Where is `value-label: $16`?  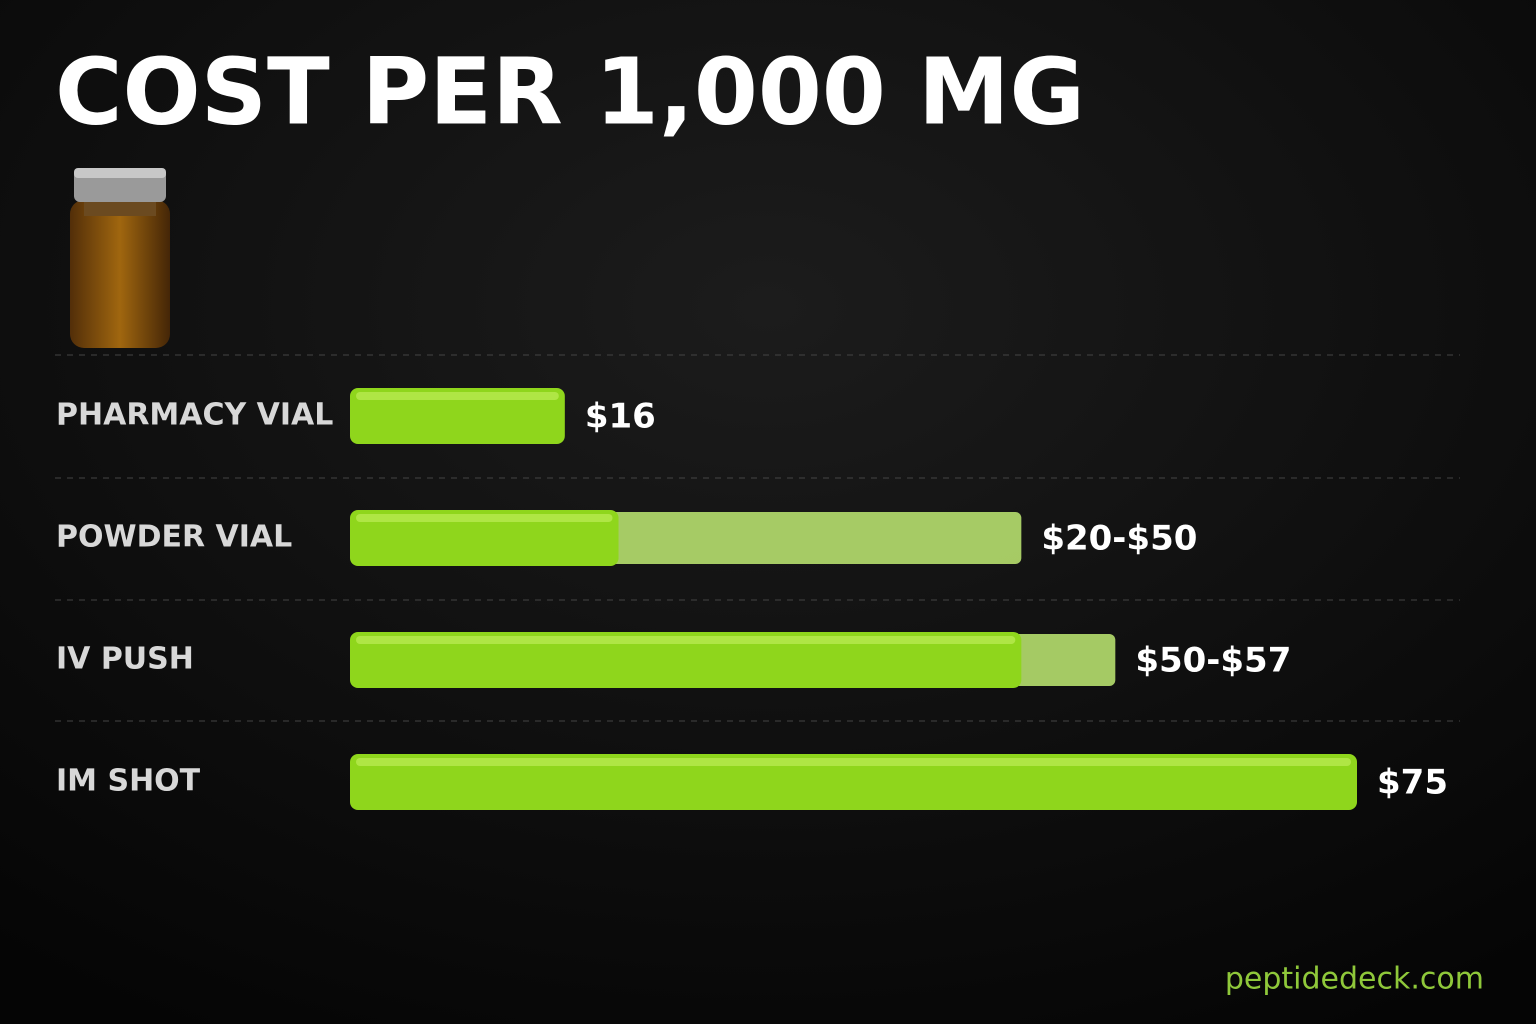
value-label: $16 is located at coordinates (620, 417).